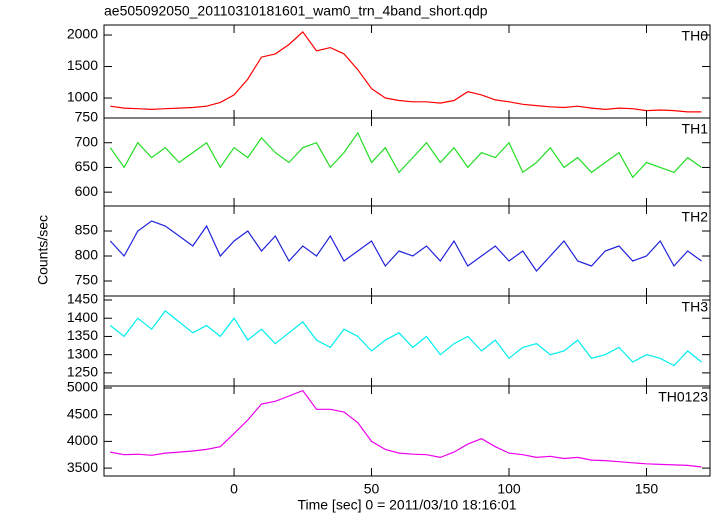  What do you see at coordinates (82, 372) in the screenshot?
I see `y-tick-label: 1250` at bounding box center [82, 372].